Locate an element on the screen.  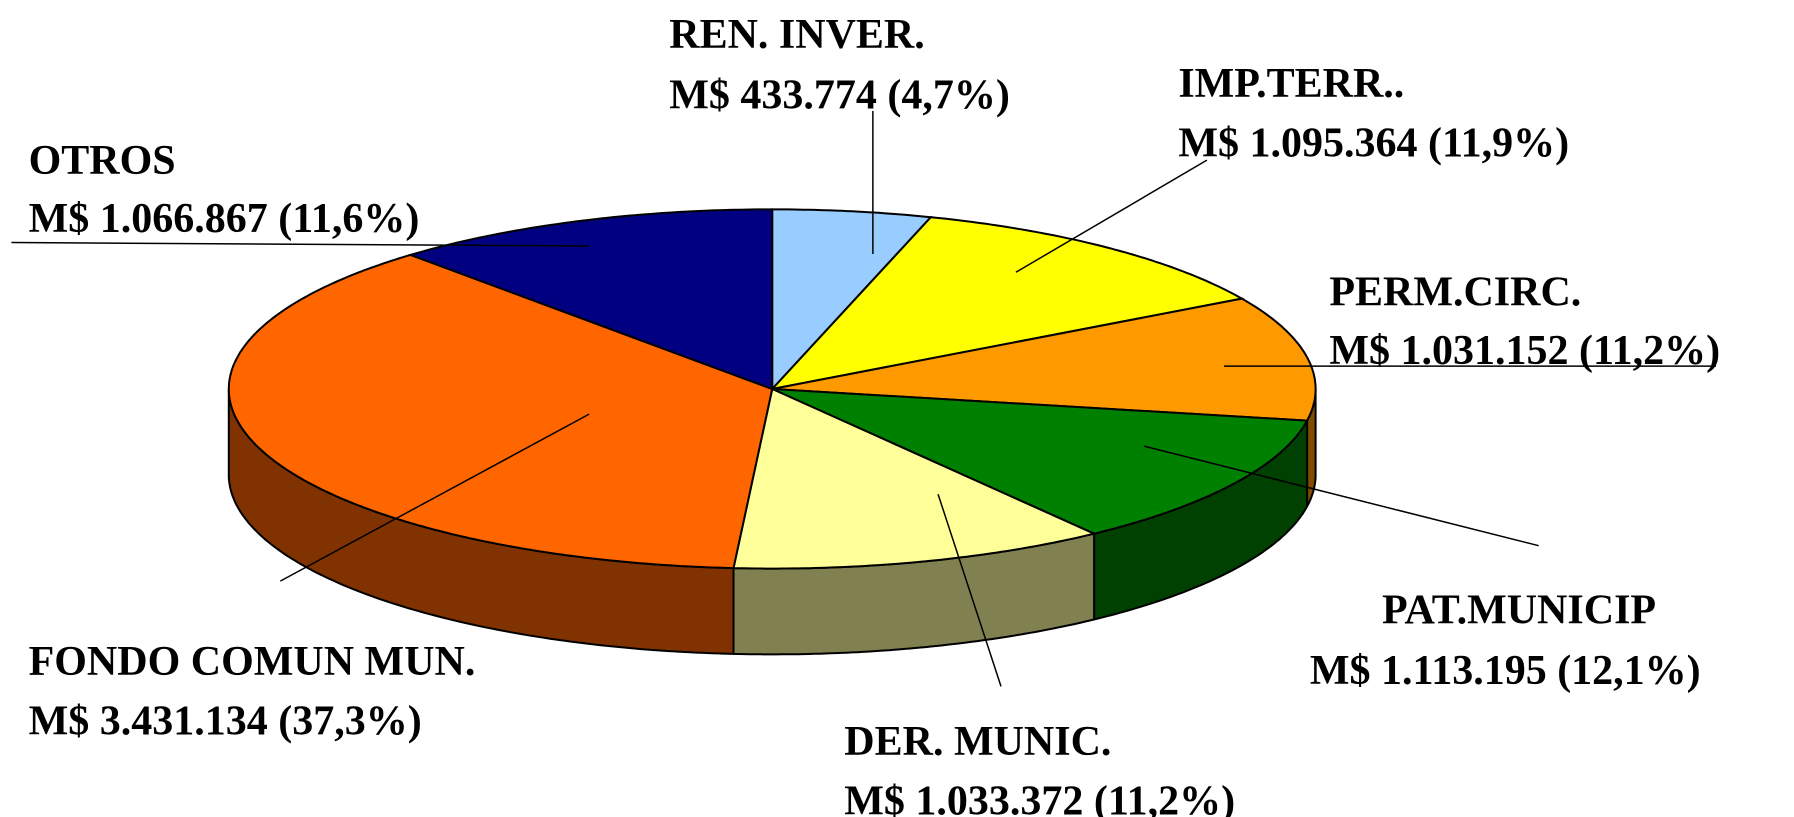
value-label: M$ 3.431.134 (37,3%) is located at coordinates (225, 721).